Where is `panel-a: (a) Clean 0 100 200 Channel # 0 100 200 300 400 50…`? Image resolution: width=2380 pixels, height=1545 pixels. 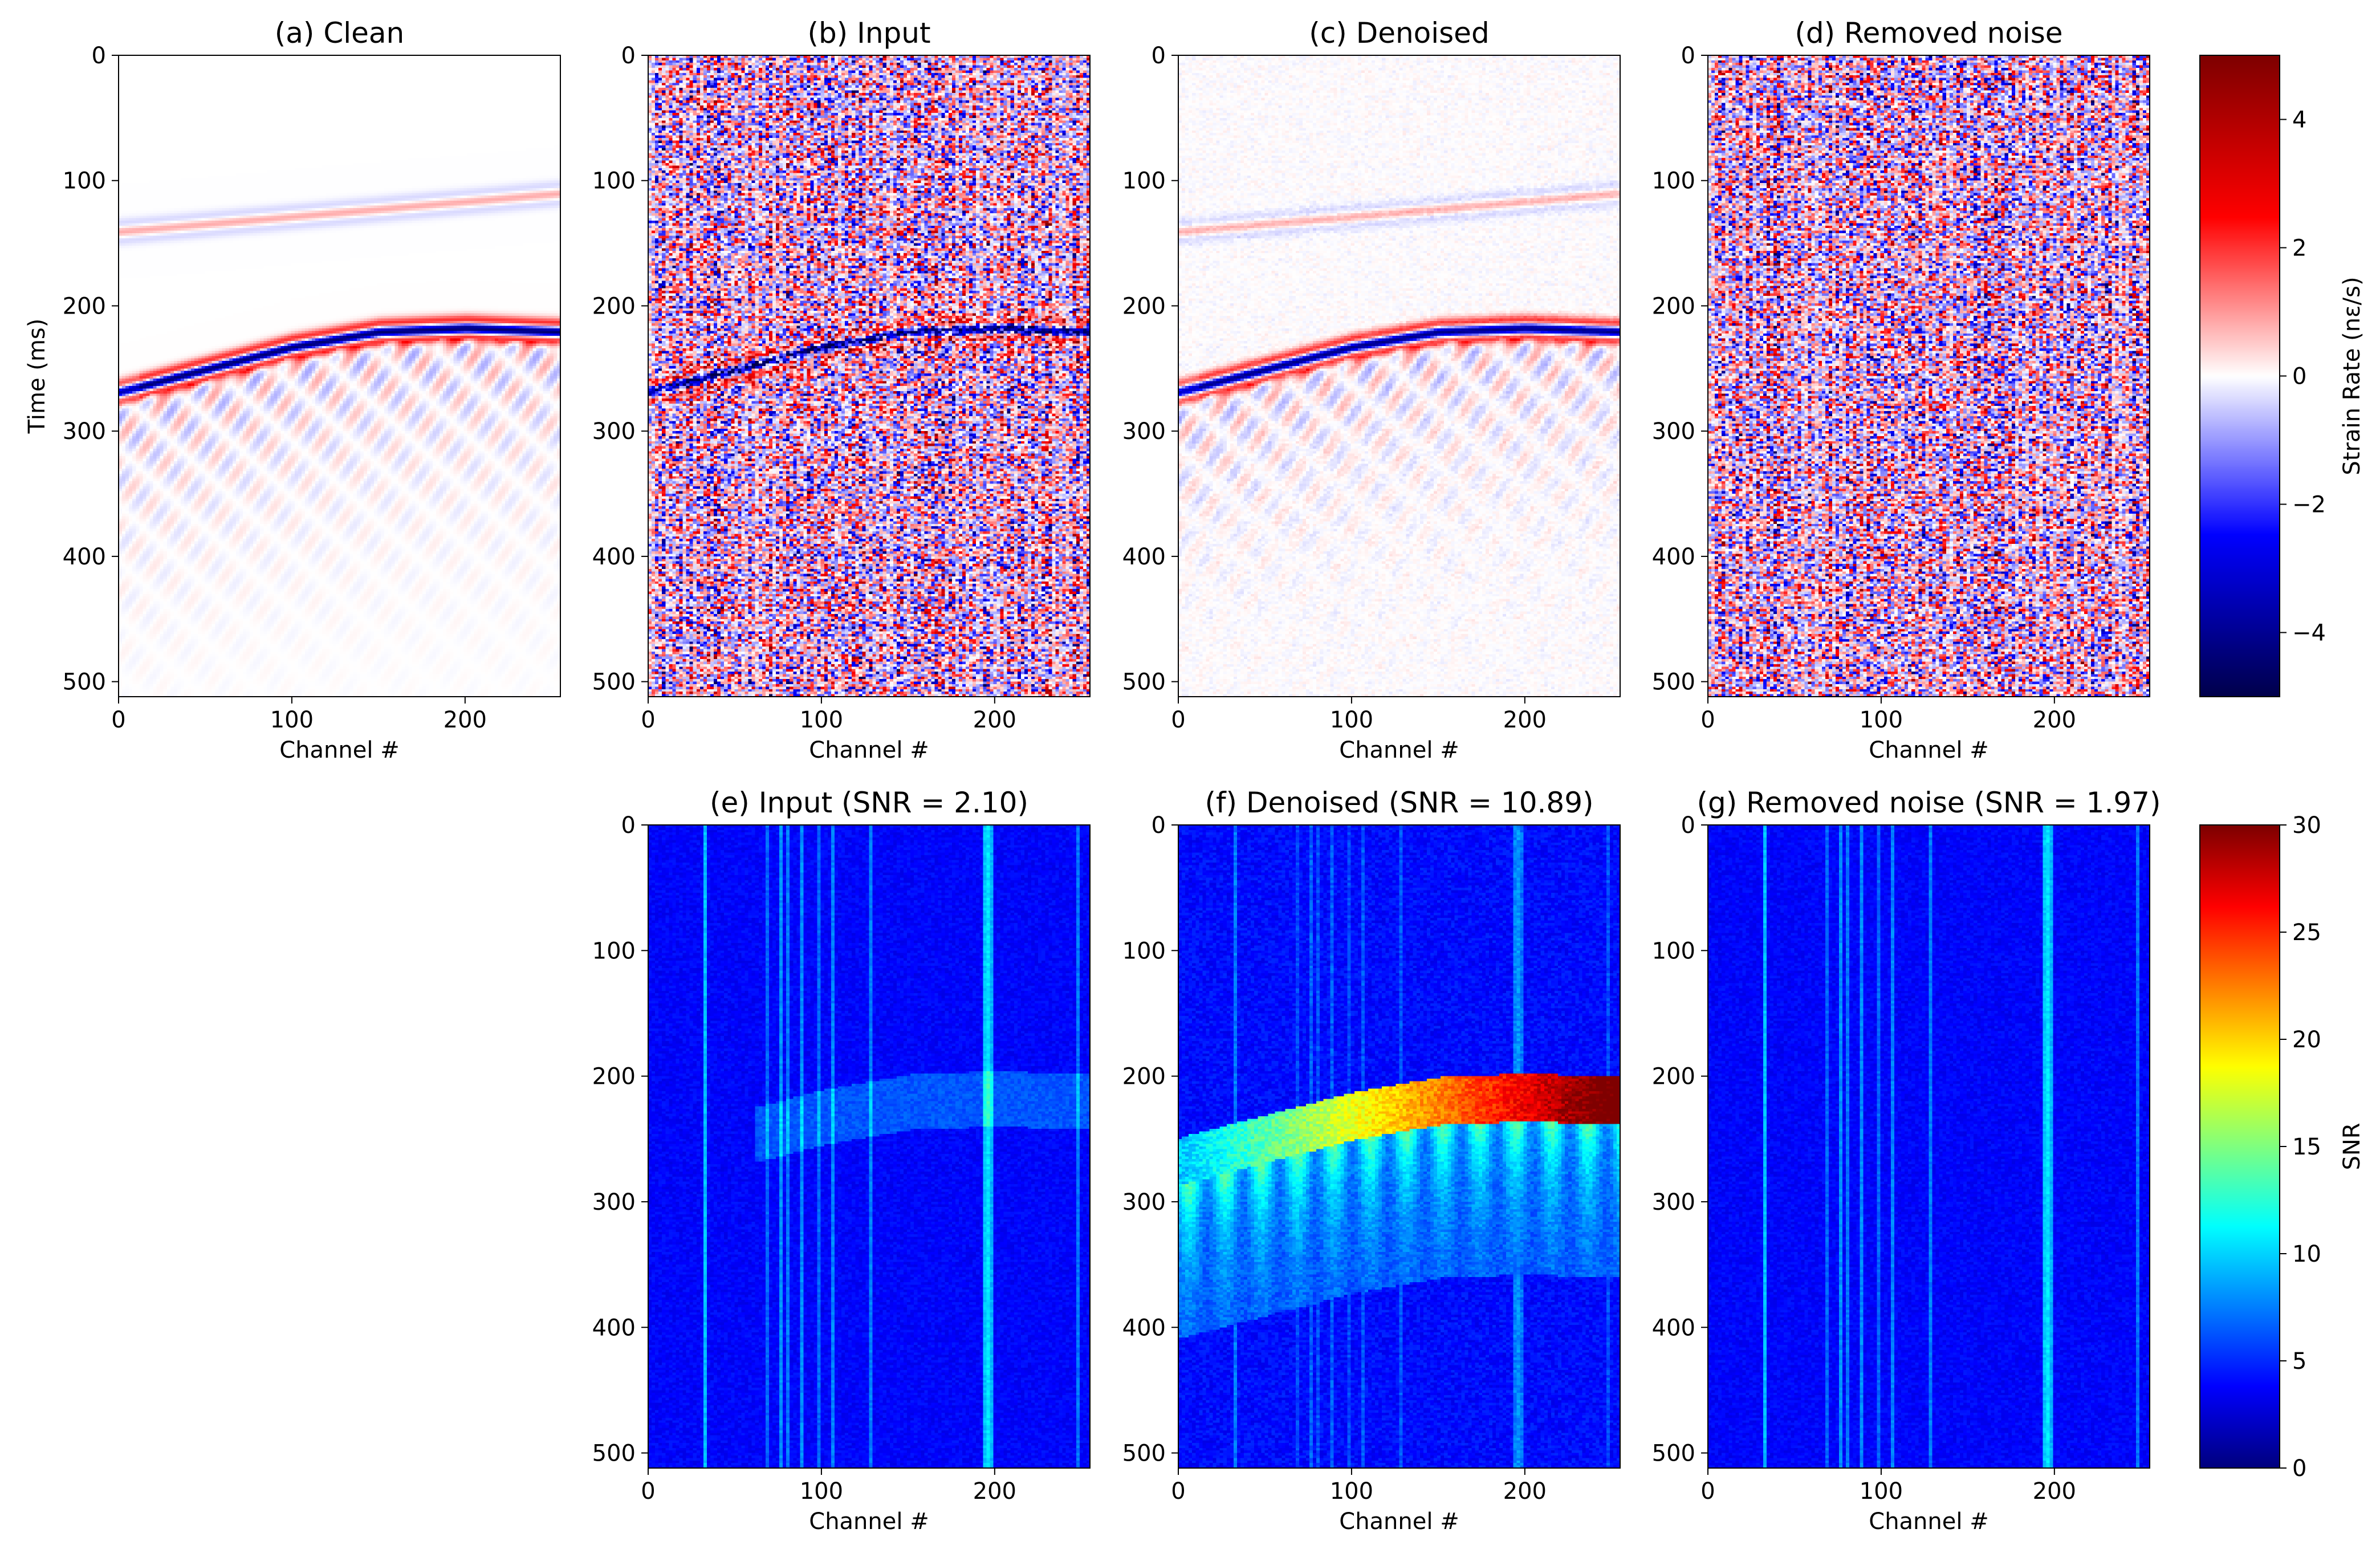
panel-a: (a) Clean 0 100 200 Channel # 0 100 200 300 400 50… is located at coordinates (292, 390).